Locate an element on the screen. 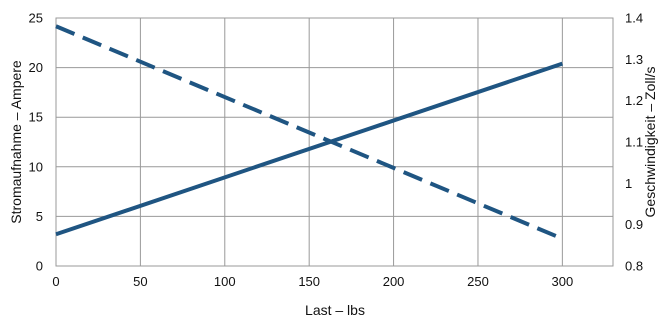  y-left-tick-label: 25 is located at coordinates (36, 18).